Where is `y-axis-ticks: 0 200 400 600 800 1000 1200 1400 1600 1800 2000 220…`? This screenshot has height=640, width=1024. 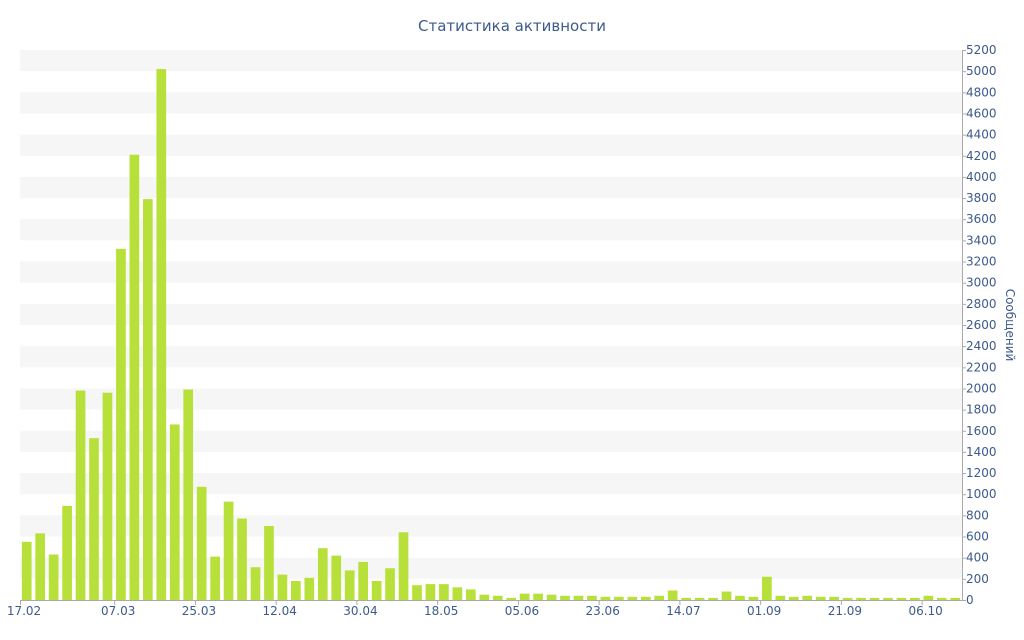
y-axis-ticks: 0 200 400 600 800 1000 1200 1400 1600 1800 2000 220… is located at coordinates (979, 325).